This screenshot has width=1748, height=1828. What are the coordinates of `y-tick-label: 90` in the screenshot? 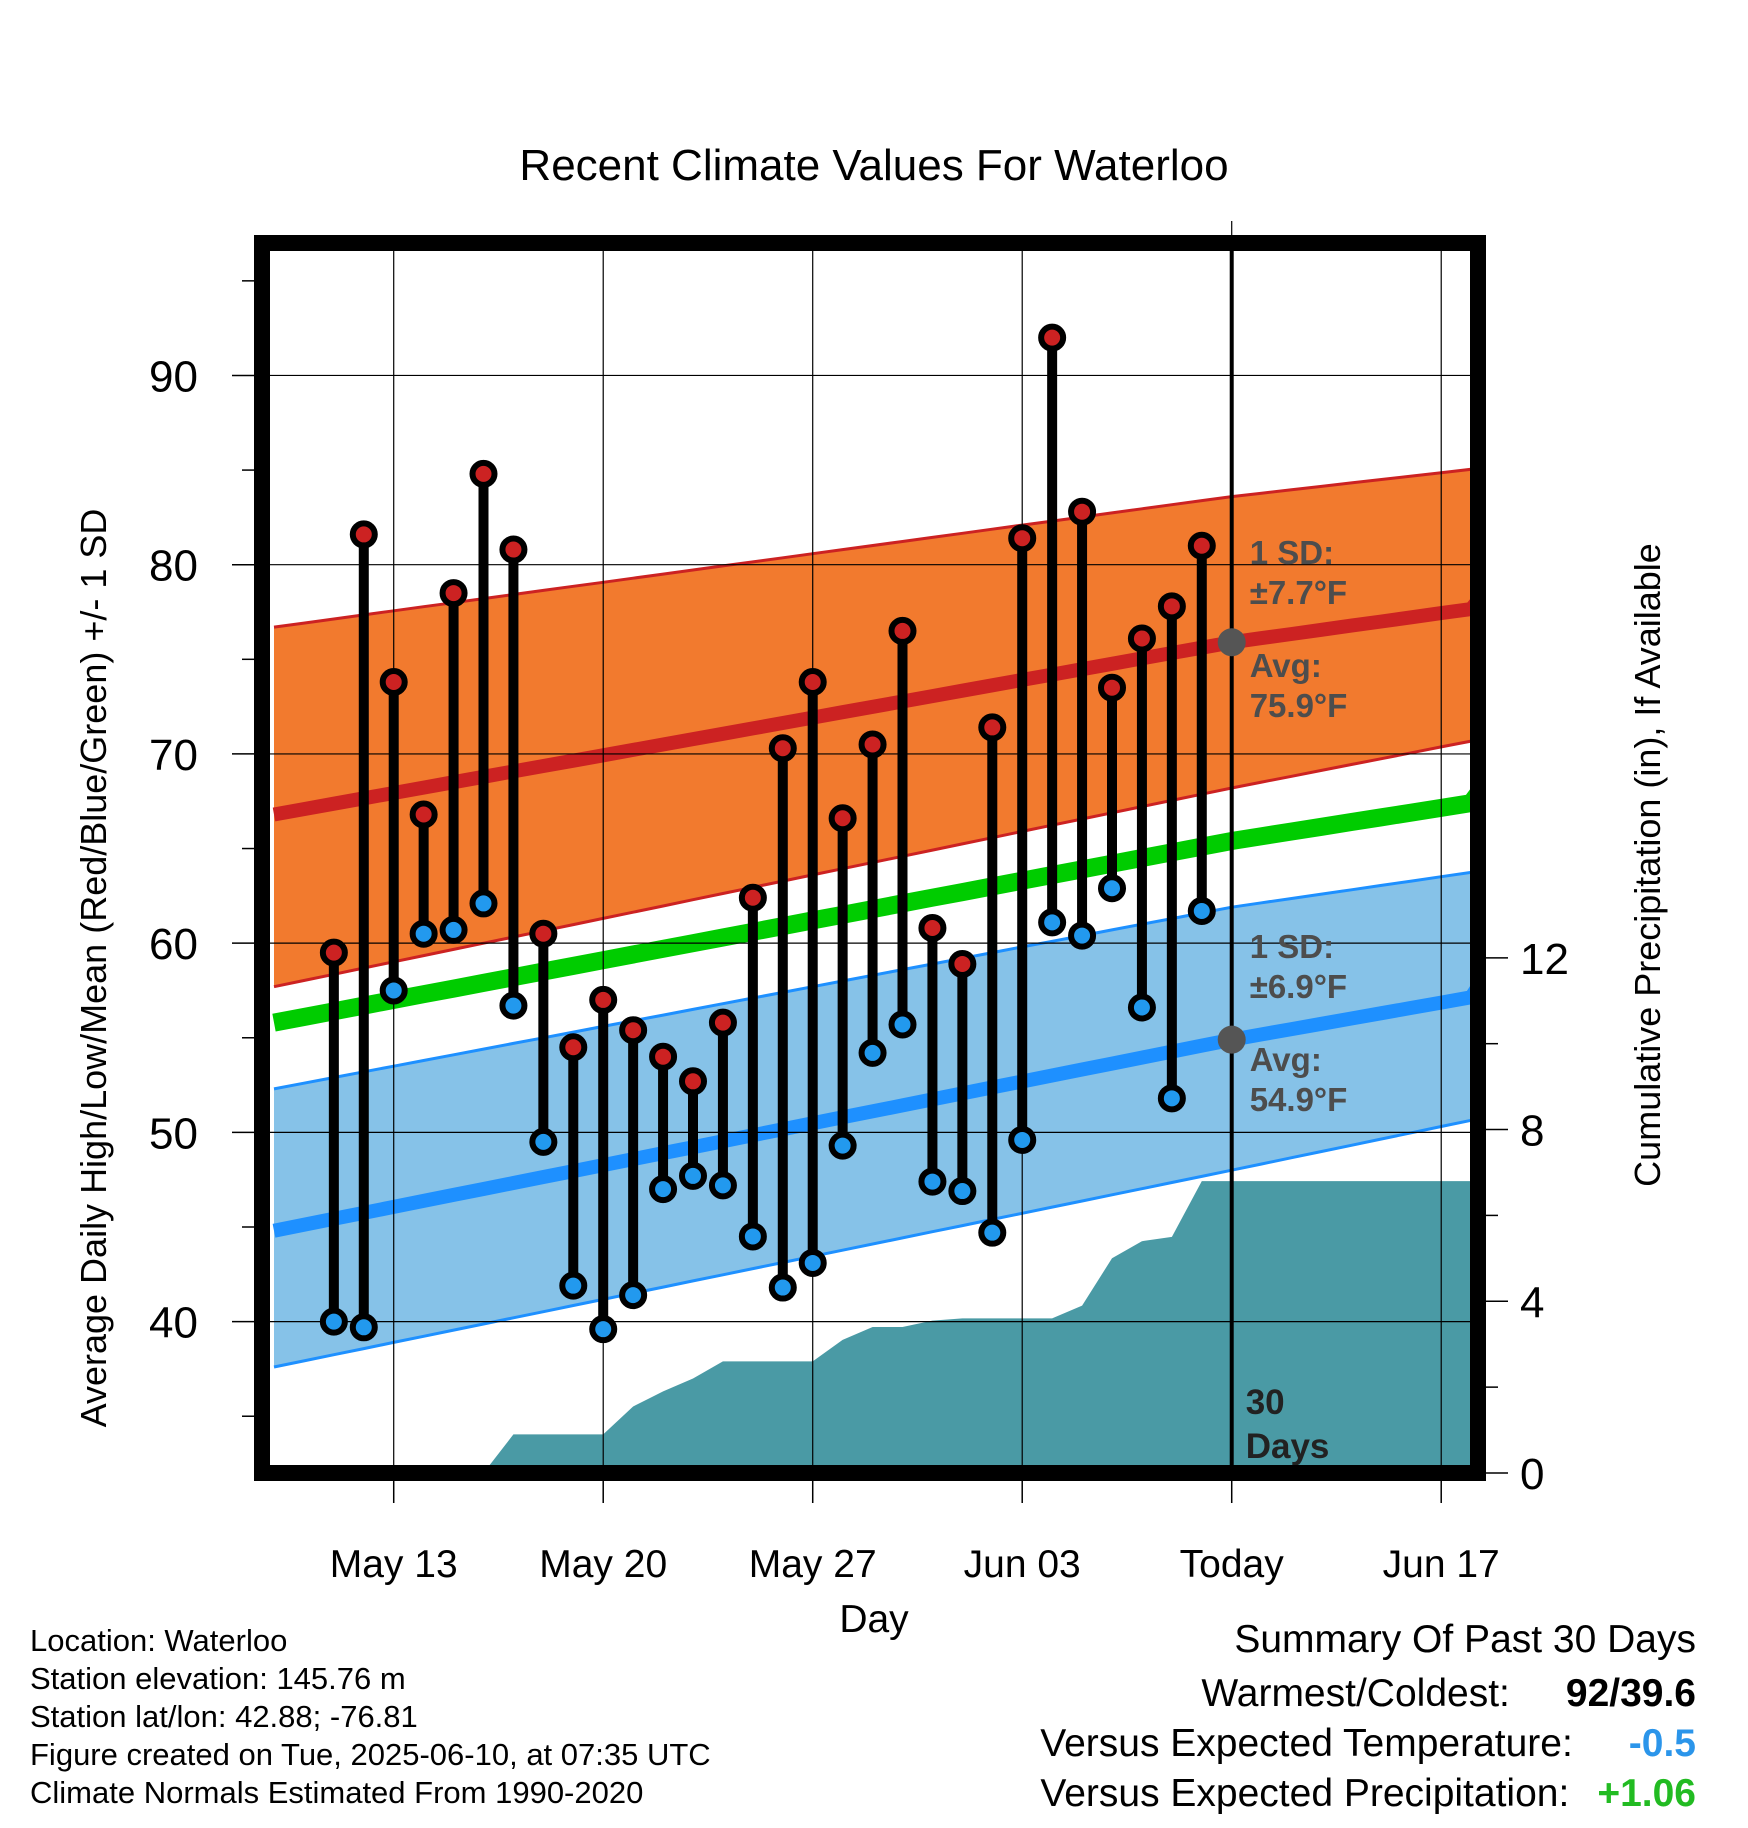 It's located at (173, 376).